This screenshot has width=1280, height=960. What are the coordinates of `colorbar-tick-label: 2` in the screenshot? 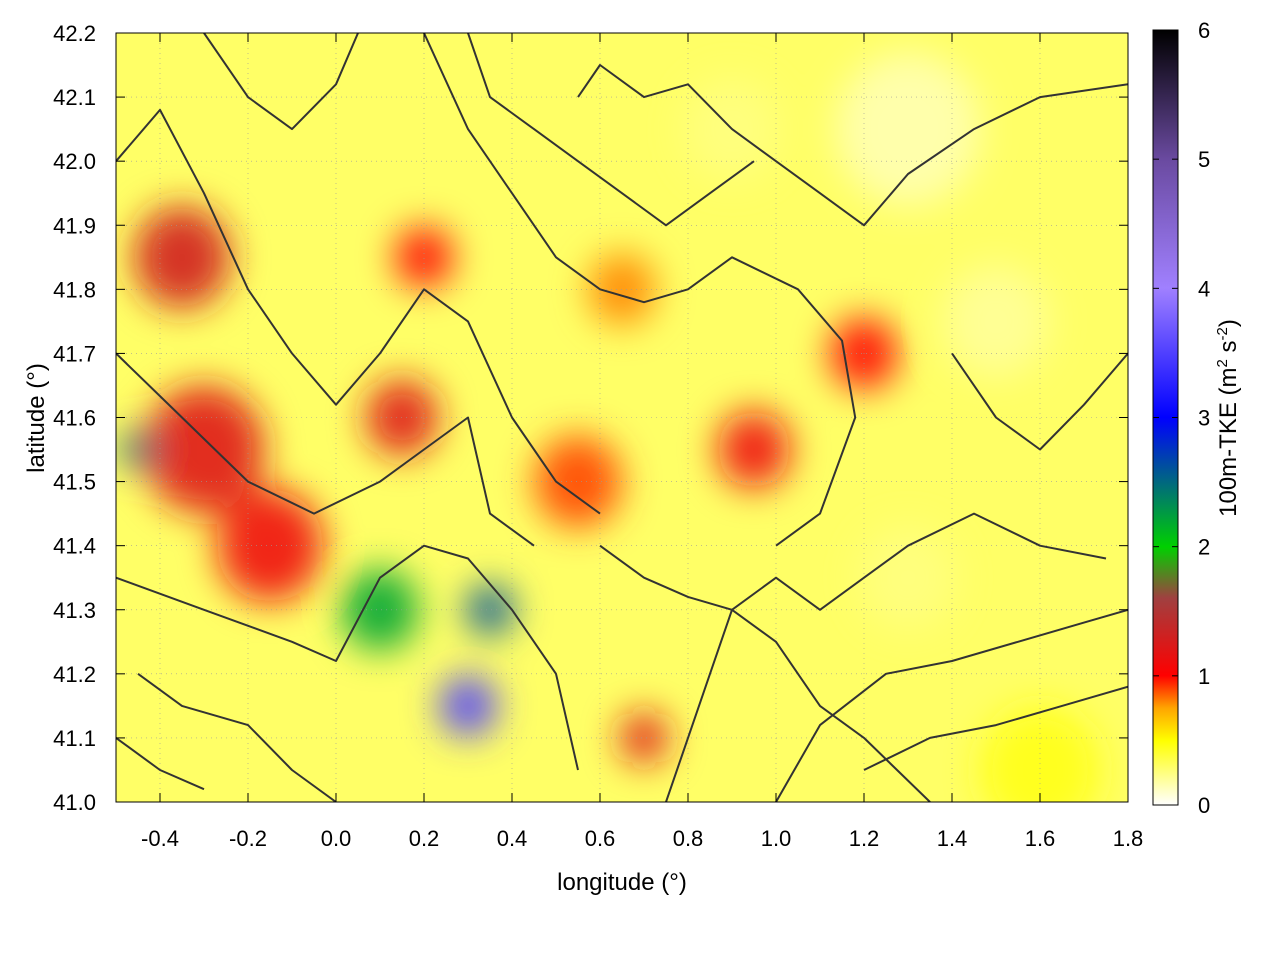 It's located at (1204, 547).